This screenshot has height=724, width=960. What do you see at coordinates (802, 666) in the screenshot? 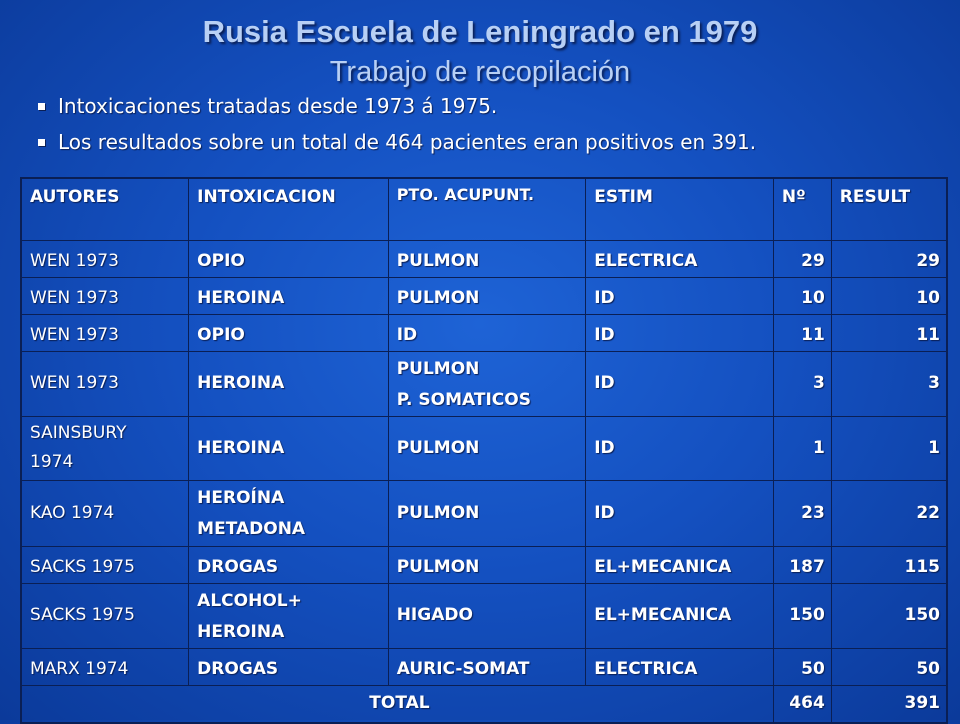
I see `cell-n: 50` at bounding box center [802, 666].